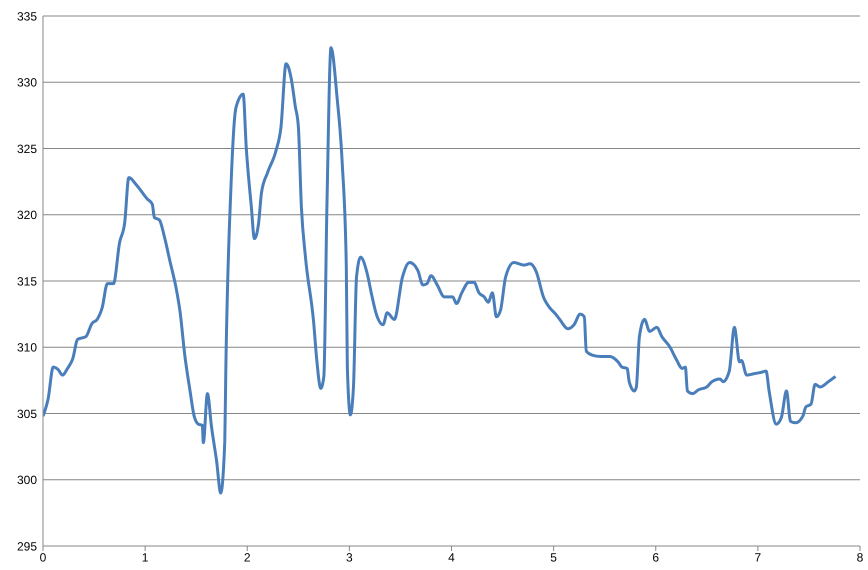 Image resolution: width=868 pixels, height=570 pixels. Describe the element at coordinates (145, 557) in the screenshot. I see `x-tick-label: 1` at that location.